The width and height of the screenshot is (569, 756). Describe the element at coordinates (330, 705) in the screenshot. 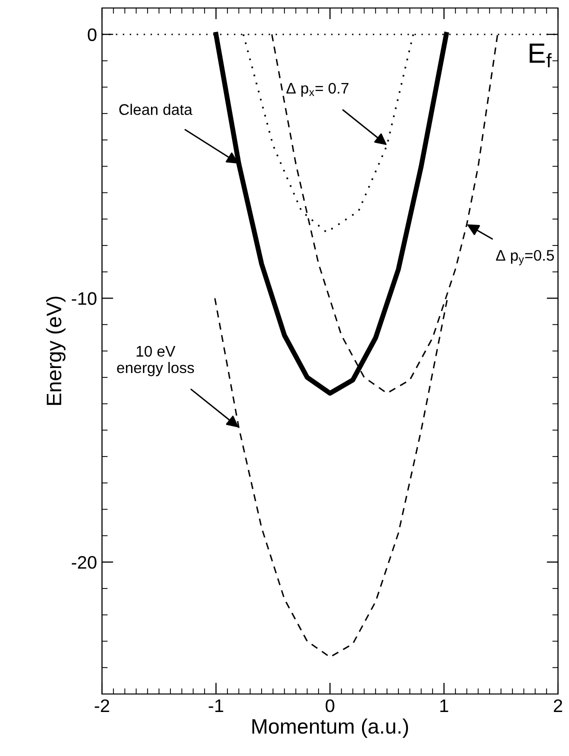

I see `x-tick-label: 0` at that location.